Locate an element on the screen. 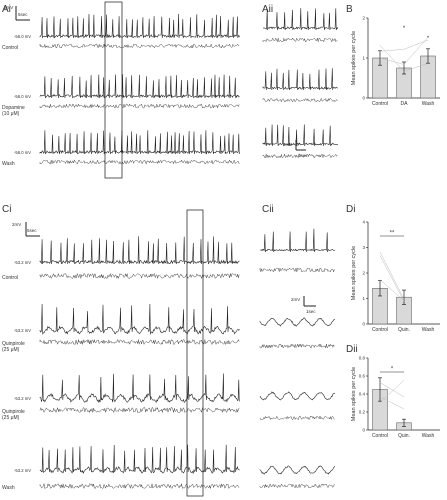 The width and height of the screenshot is (447, 500). category-label: Quin. is located at coordinates (404, 330).